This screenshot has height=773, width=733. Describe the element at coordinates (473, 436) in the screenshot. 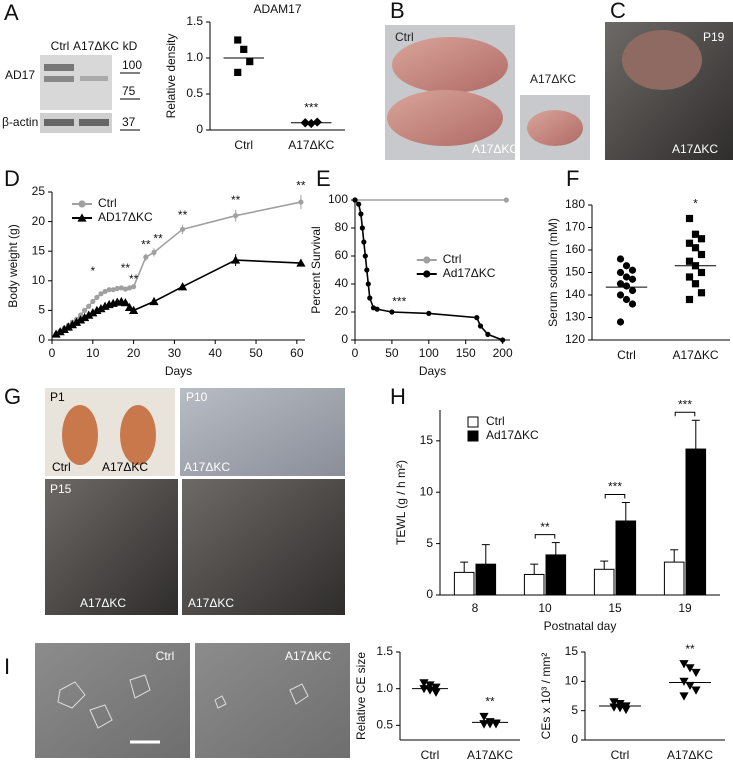

I see `legend-swatch` at that location.